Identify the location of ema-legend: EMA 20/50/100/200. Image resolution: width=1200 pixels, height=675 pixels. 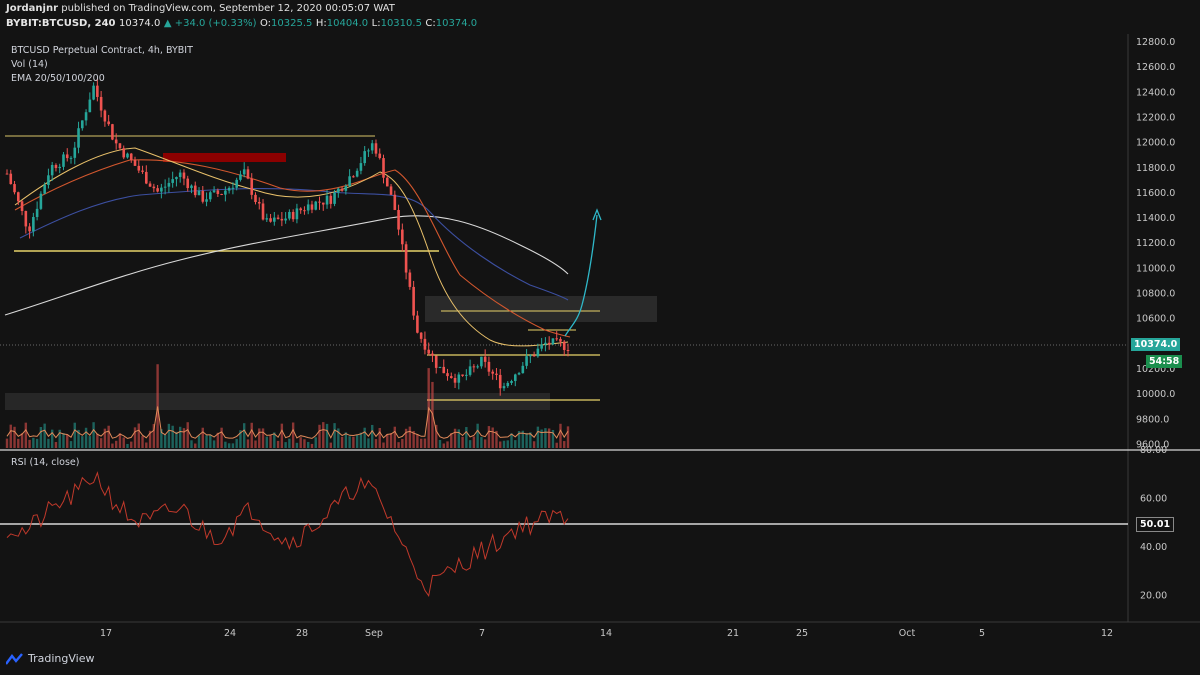
(58, 78).